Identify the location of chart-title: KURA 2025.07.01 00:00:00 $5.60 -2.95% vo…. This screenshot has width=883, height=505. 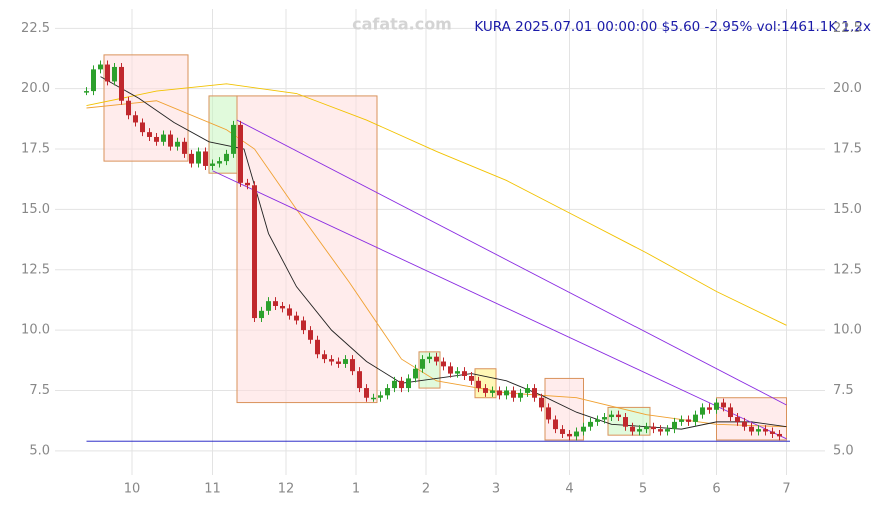
(672, 27).